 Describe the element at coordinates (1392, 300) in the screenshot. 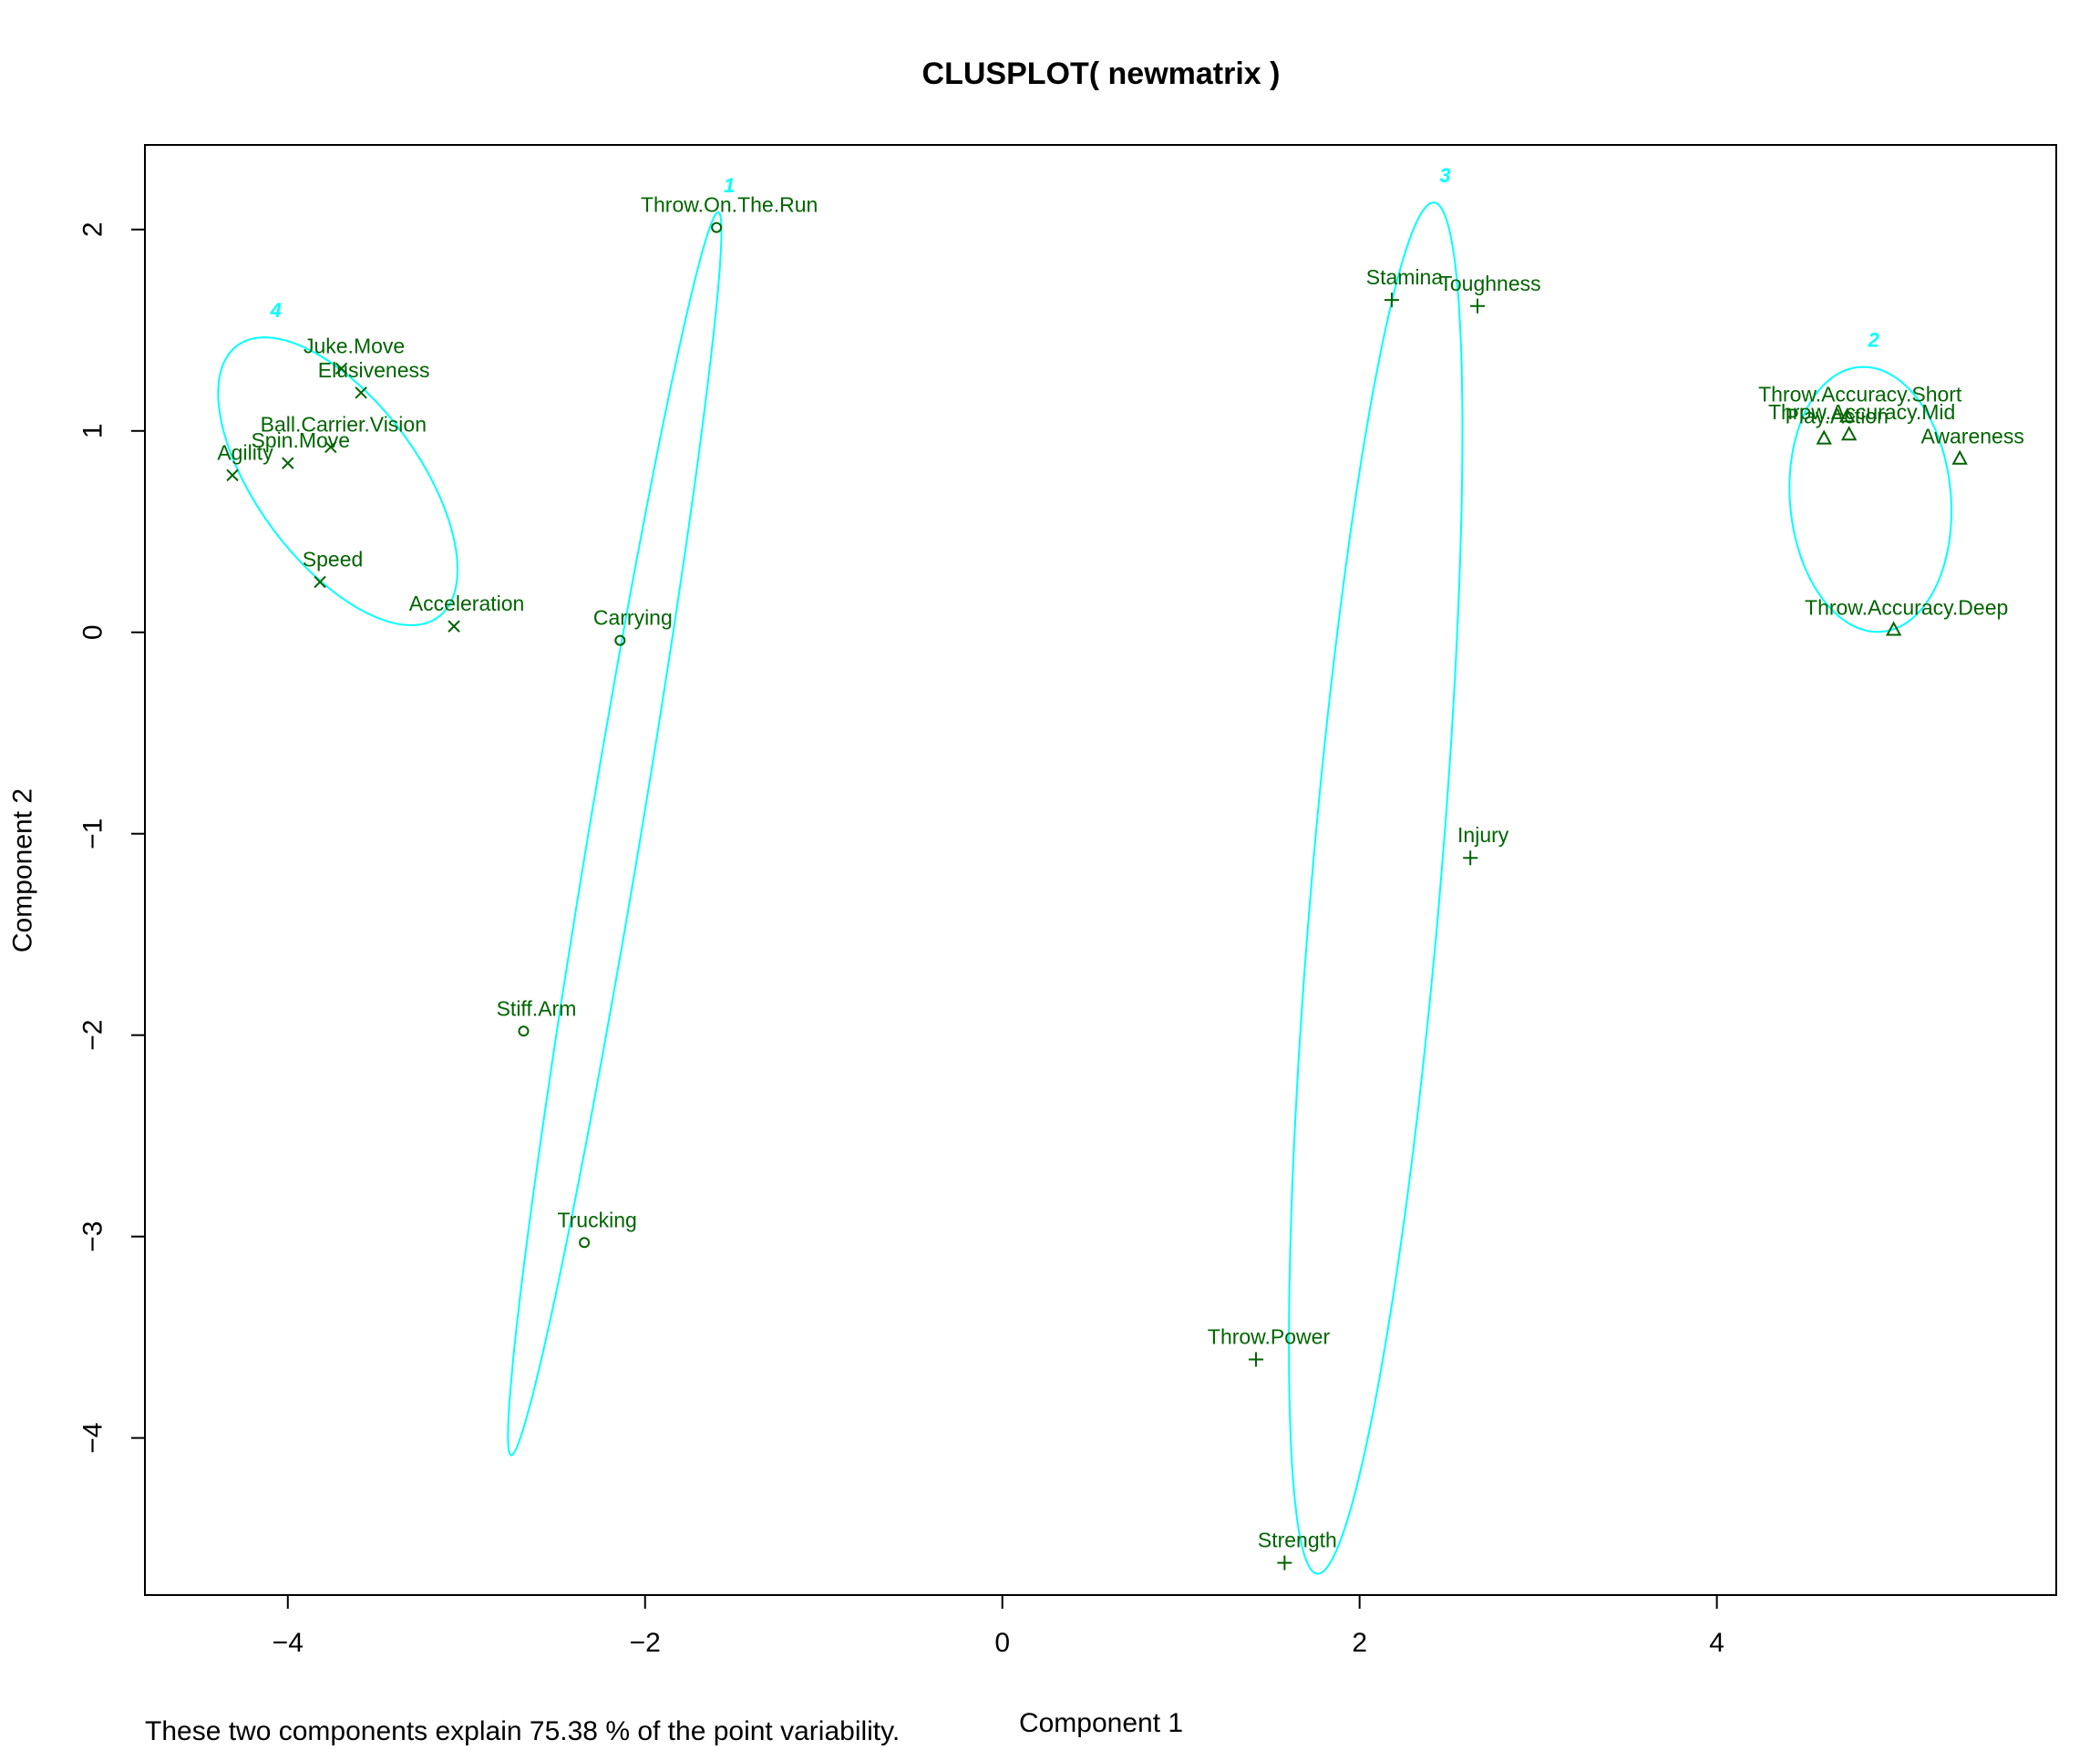

I see `point-marker-stamina` at that location.